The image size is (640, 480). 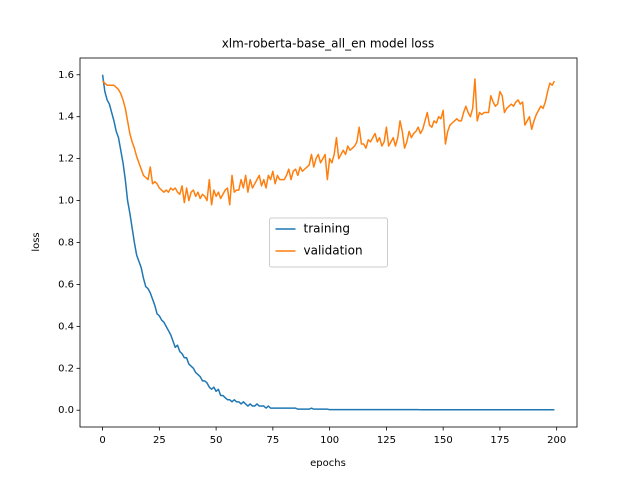 I want to click on x-tick-label: 175, so click(x=499, y=440).